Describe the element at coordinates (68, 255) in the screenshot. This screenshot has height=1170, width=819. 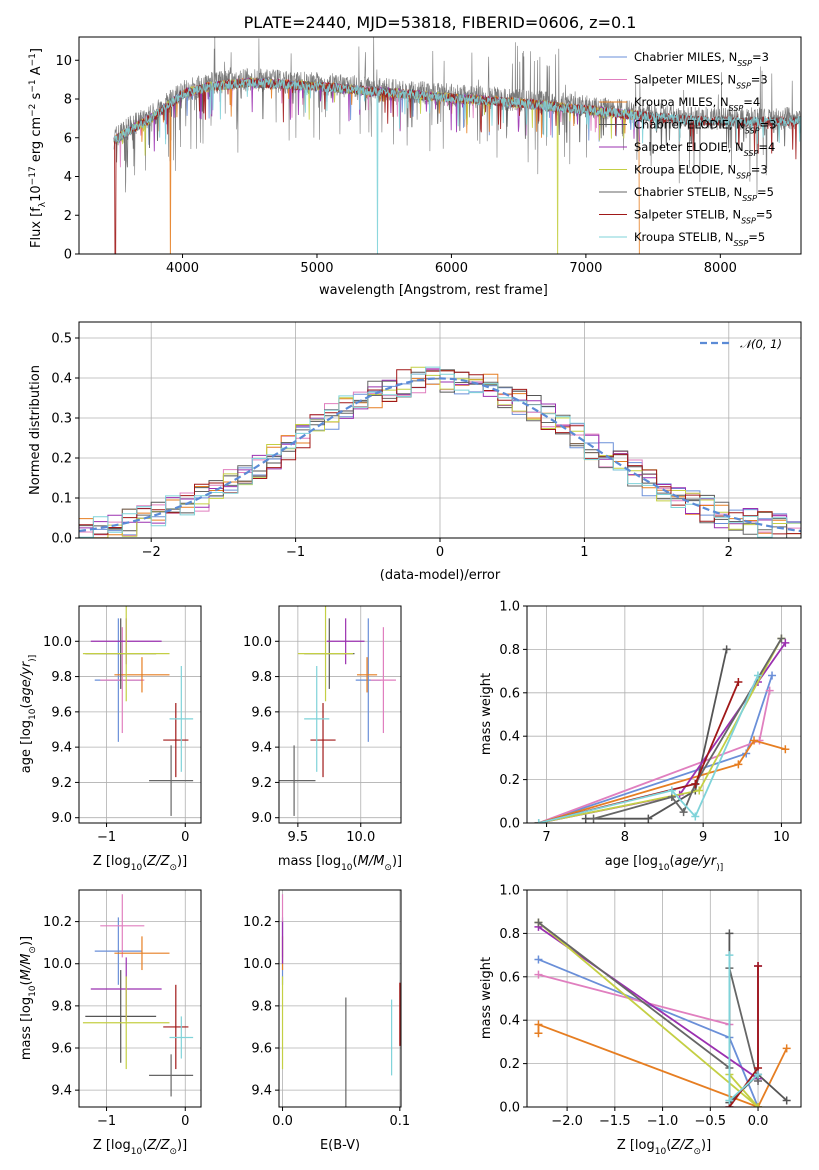
I see `y-tick-label: 0` at that location.